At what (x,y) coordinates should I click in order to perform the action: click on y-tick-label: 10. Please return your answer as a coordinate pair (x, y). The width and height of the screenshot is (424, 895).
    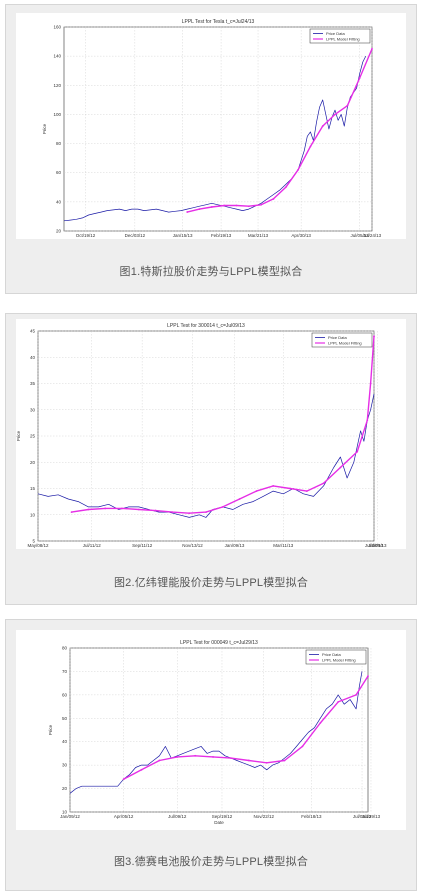
    Looking at the image, I should click on (65, 812).